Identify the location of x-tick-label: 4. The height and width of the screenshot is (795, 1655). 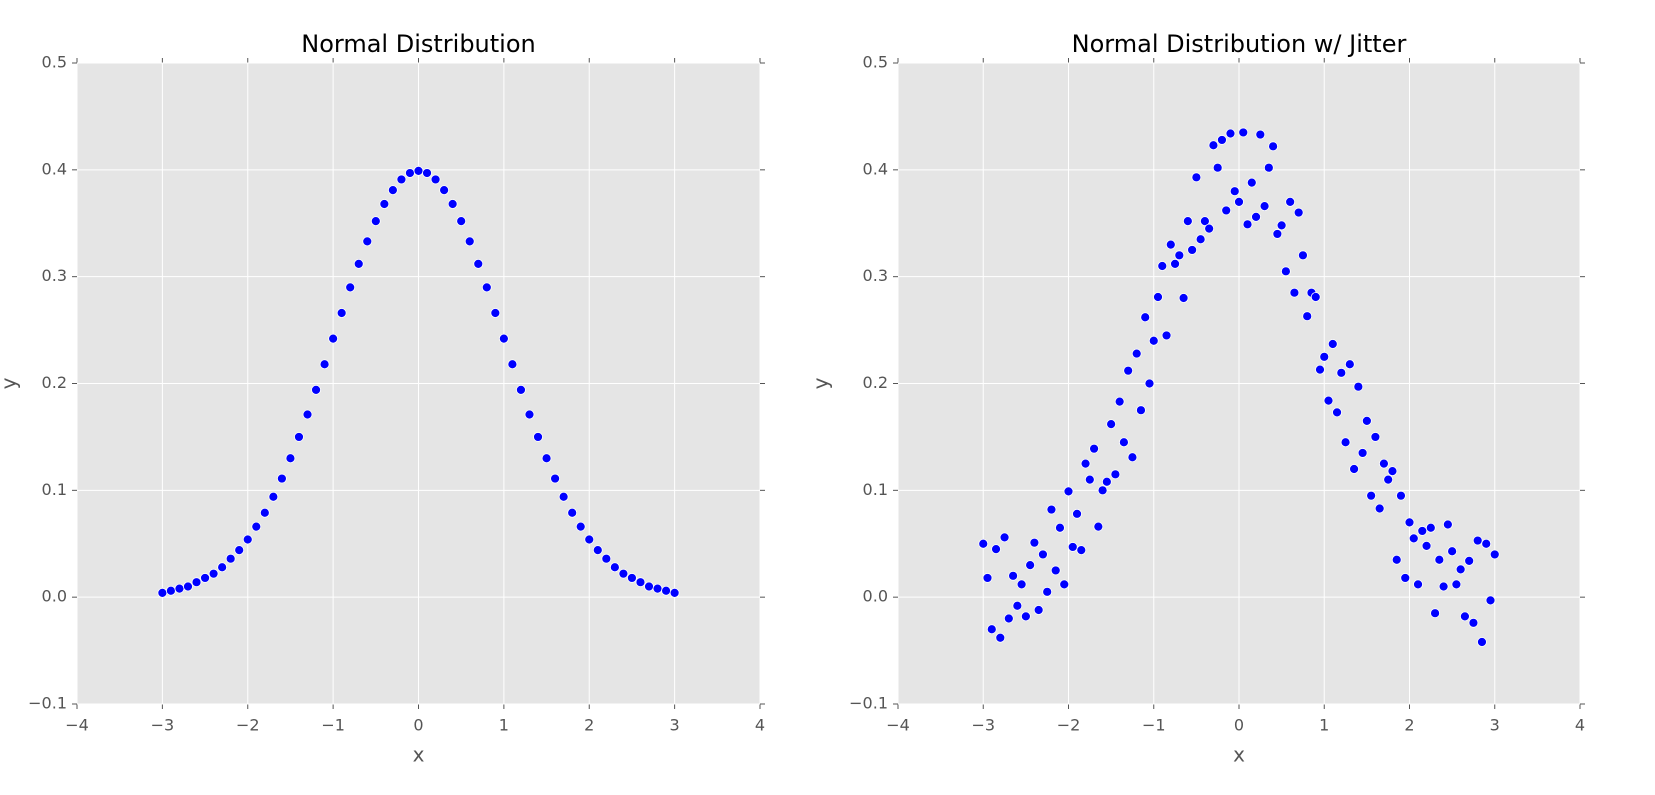
(760, 725).